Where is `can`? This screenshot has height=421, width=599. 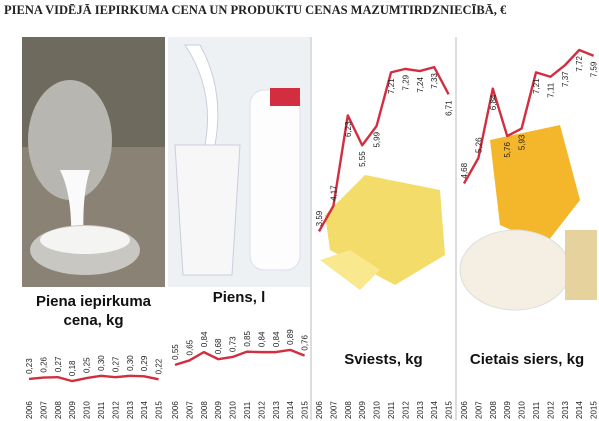
can is located at coordinates (70, 140).